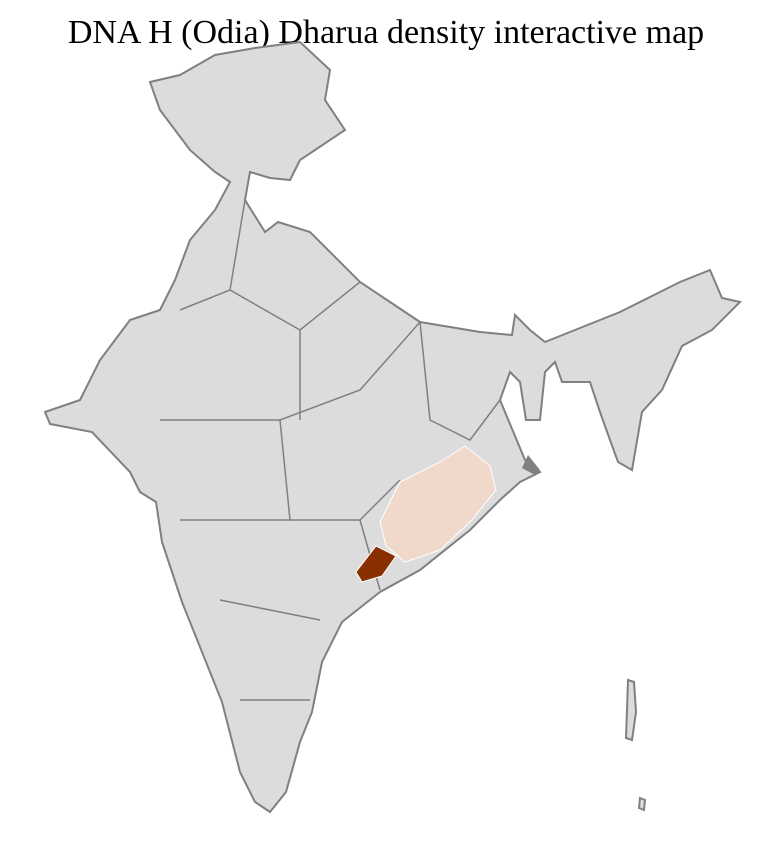  Describe the element at coordinates (642, 804) in the screenshot. I see `nicobar-islands` at that location.